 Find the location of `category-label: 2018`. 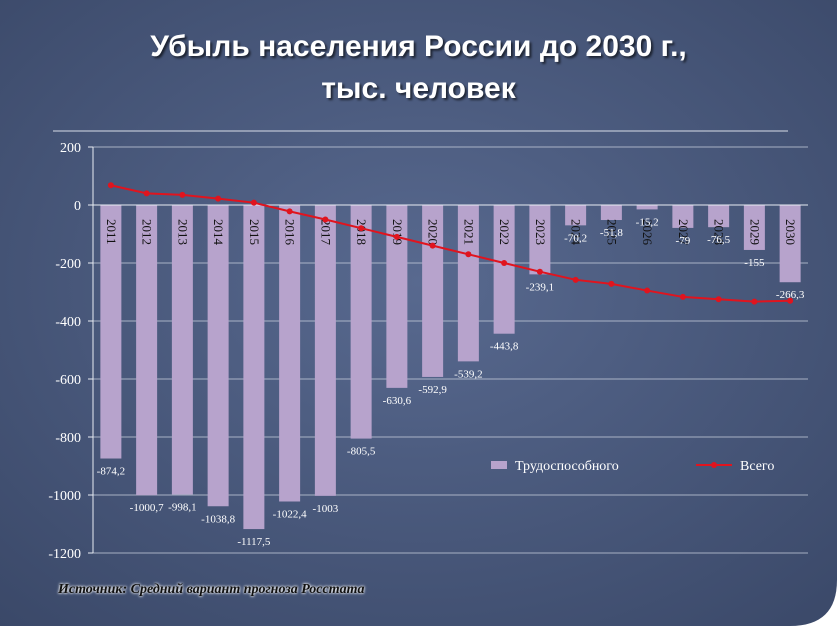

category-label: 2018 is located at coordinates (361, 232).